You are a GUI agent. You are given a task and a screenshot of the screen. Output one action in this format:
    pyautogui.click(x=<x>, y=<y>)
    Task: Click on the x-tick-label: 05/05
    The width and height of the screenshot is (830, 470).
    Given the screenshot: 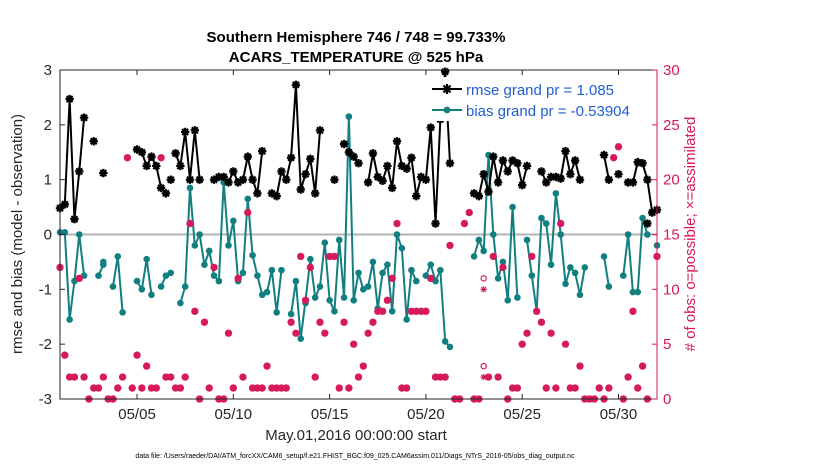 What is the action you would take?
    pyautogui.click(x=137, y=414)
    